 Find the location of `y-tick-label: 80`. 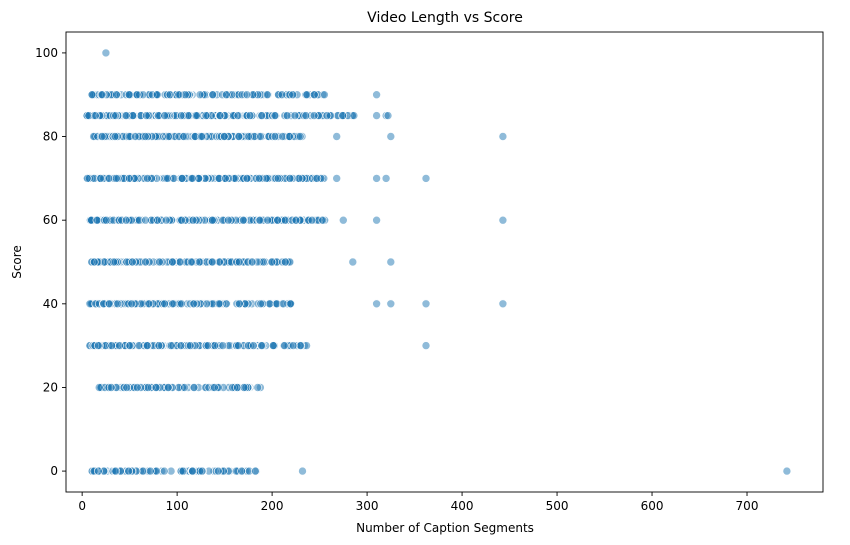

y-tick-label: 80 is located at coordinates (50, 137).